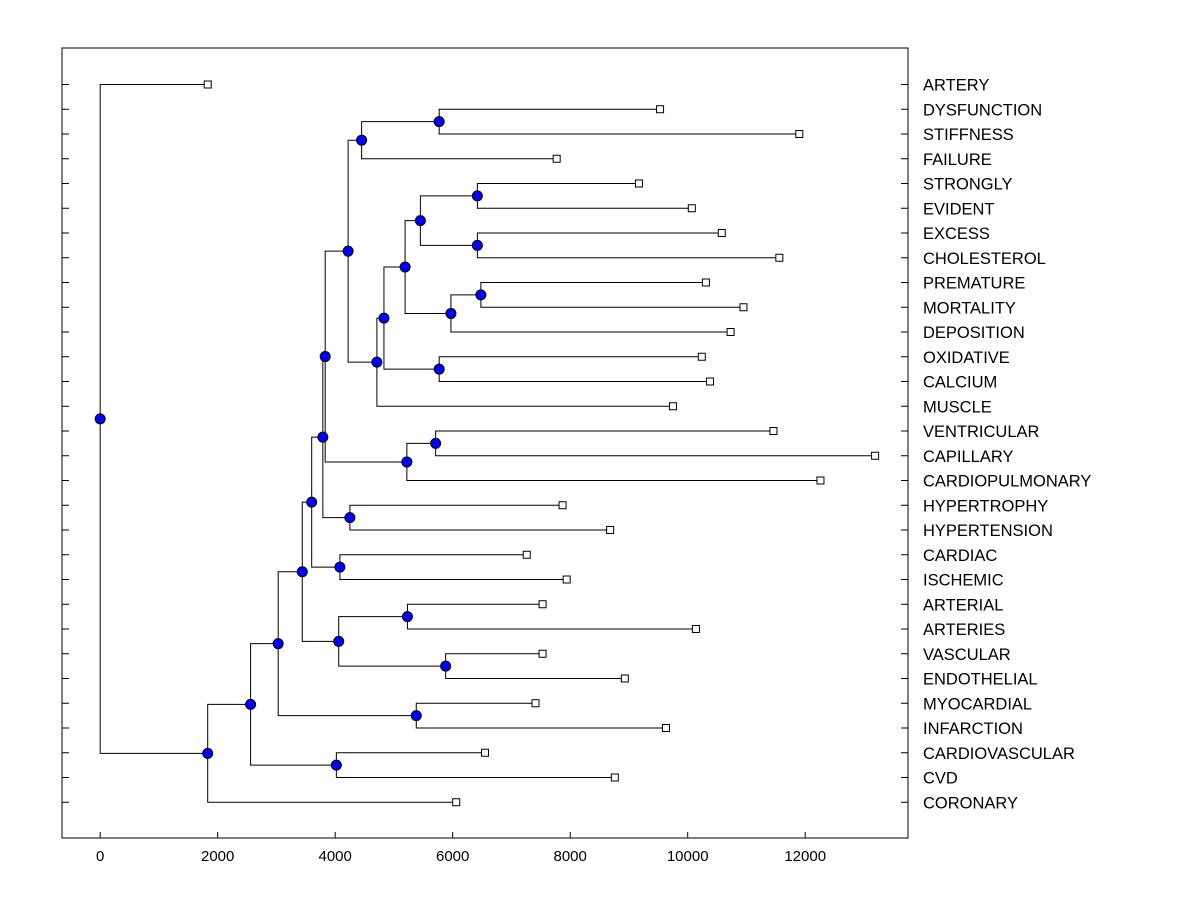  Describe the element at coordinates (964, 630) in the screenshot. I see `leaf-label-arteries: ARTERIES` at that location.